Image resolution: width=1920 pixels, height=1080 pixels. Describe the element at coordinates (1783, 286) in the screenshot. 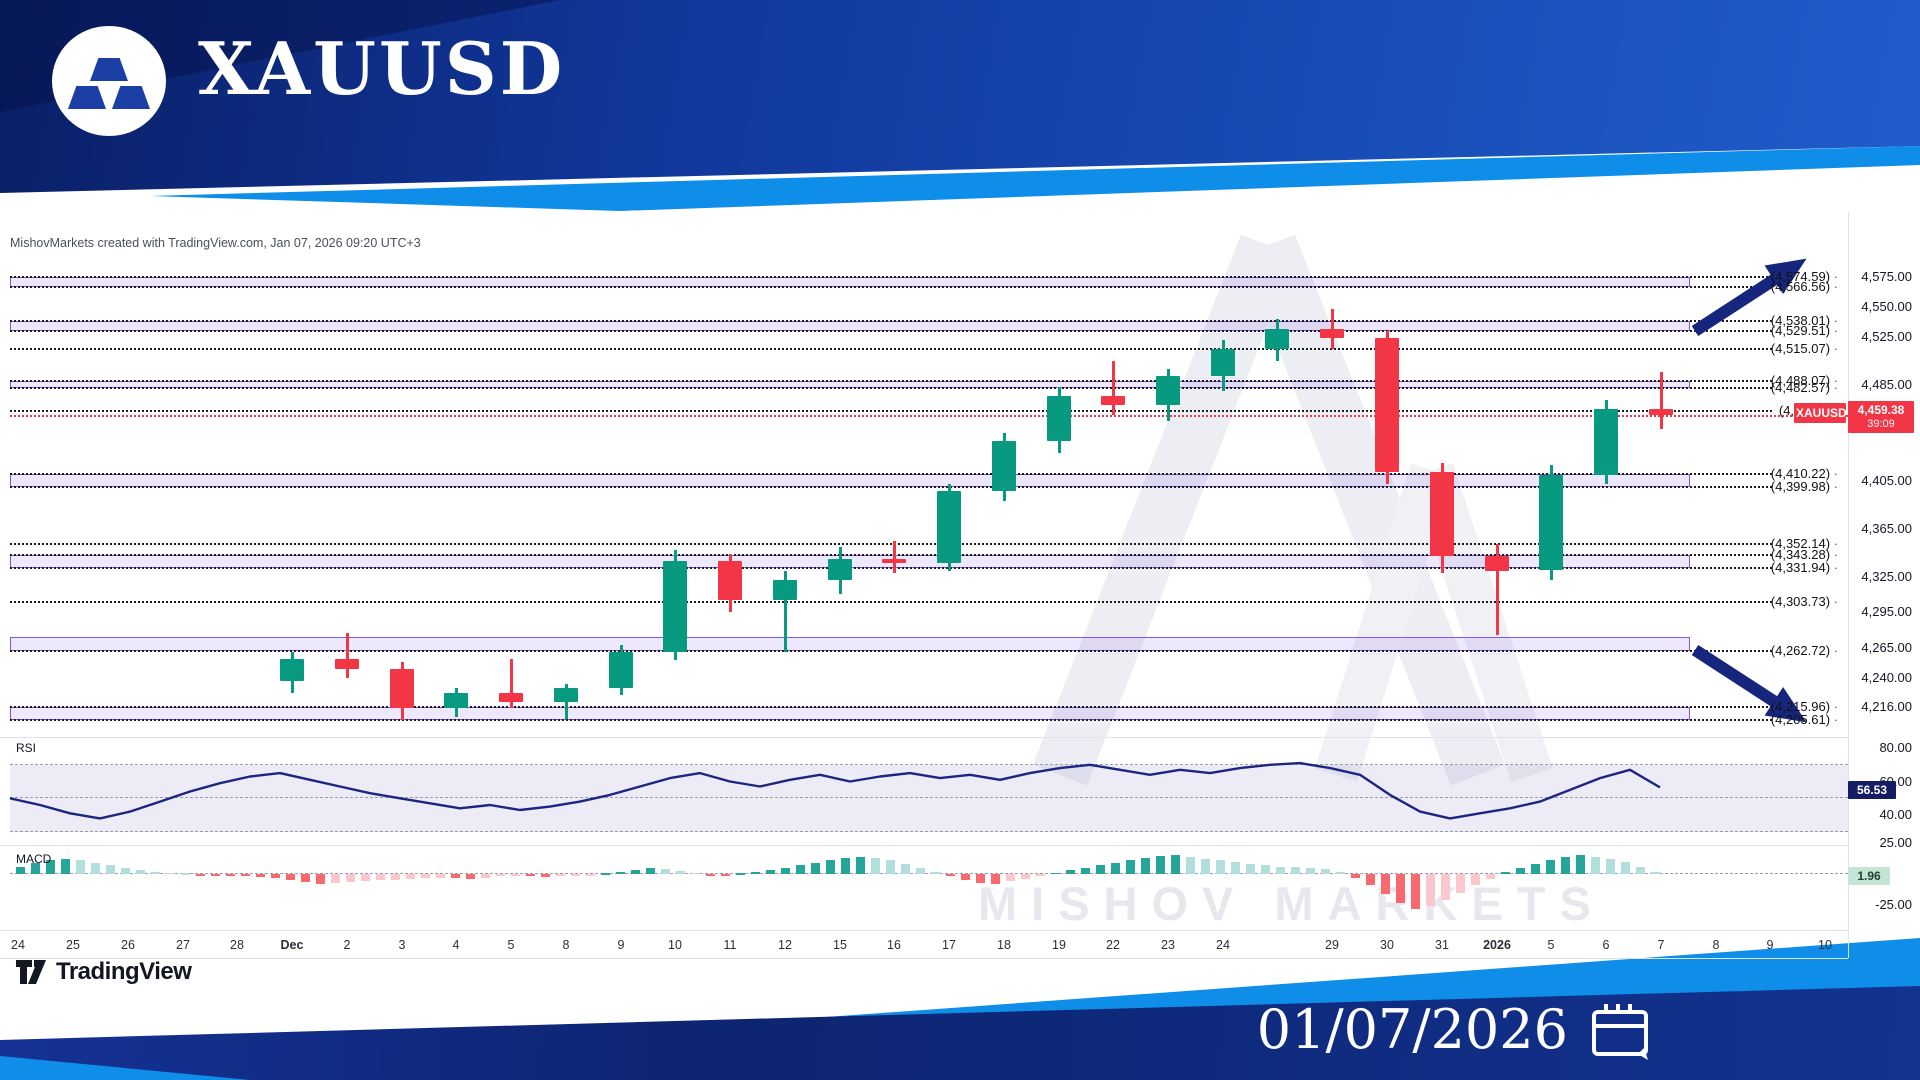

I see `level-label: (4,566.56)` at that location.